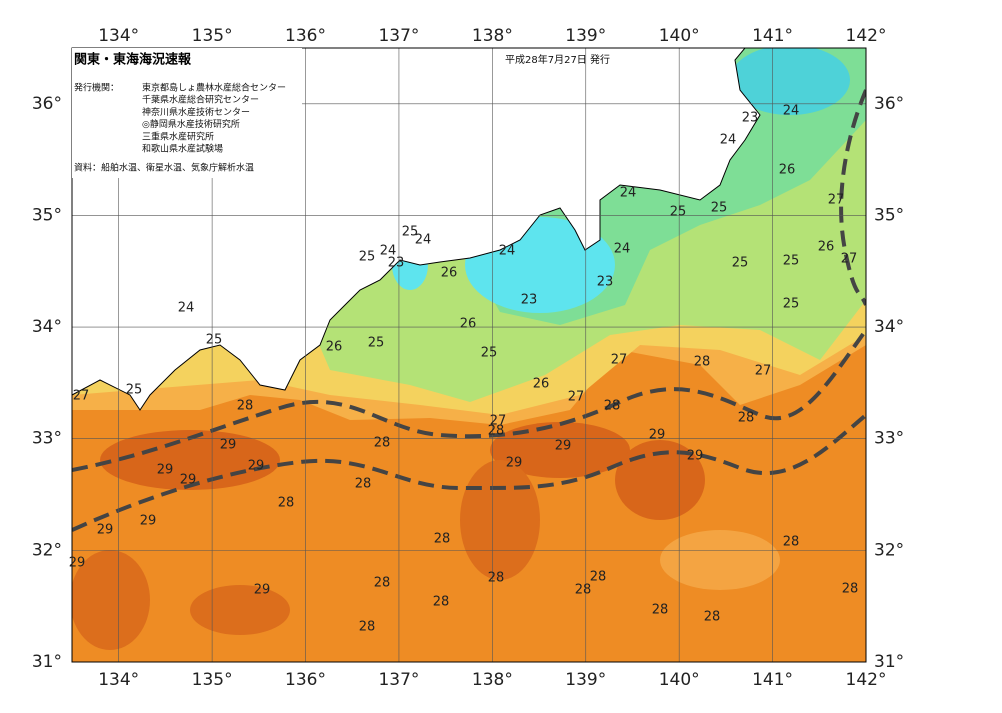 The height and width of the screenshot is (713, 1002). I want to click on issuer: 和歌山県水産試験場, so click(182, 149).